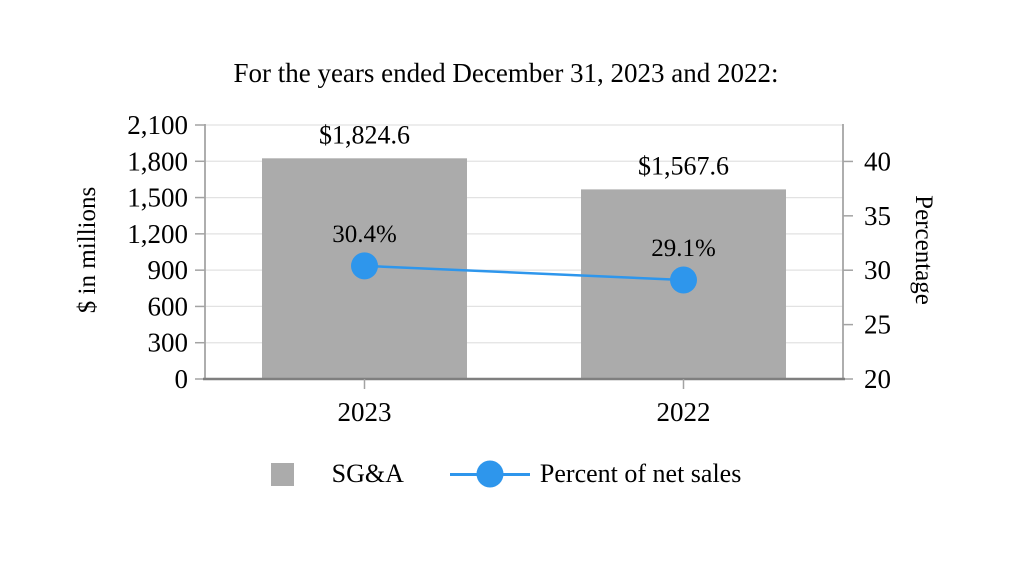 This screenshot has height=570, width=1012. I want to click on legend: SG&A Percent of net sales, so click(506, 474).